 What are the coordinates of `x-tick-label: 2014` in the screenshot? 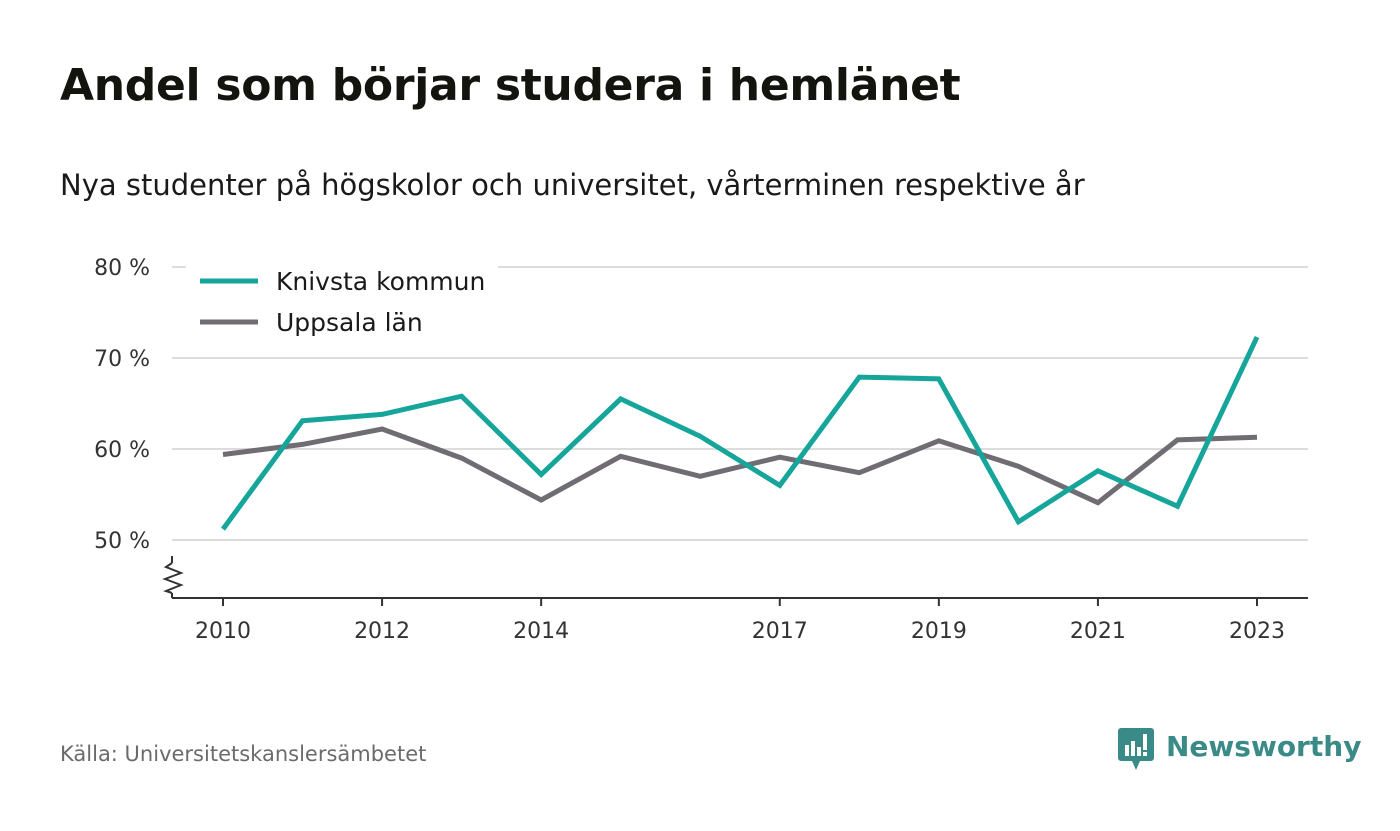 It's located at (541, 631).